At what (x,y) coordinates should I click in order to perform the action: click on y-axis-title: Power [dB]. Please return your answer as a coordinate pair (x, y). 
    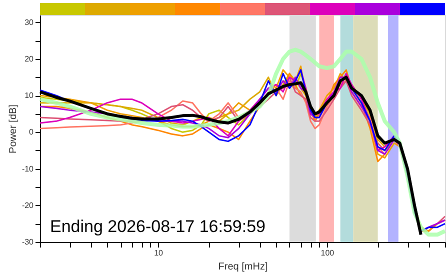
    Looking at the image, I should click on (13, 129).